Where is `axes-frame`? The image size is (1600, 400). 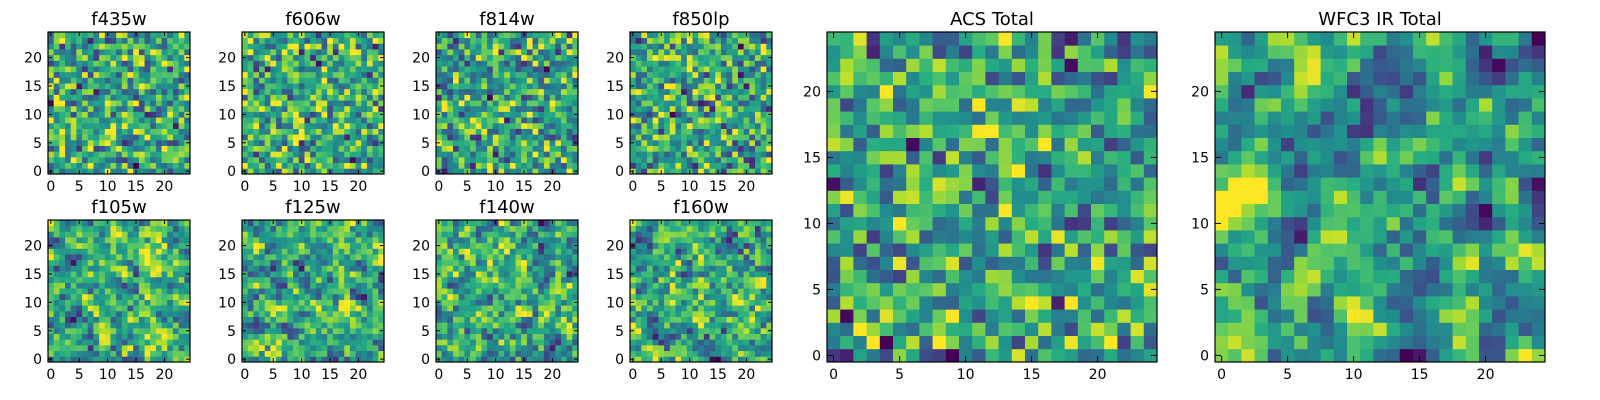 axes-frame is located at coordinates (507, 291).